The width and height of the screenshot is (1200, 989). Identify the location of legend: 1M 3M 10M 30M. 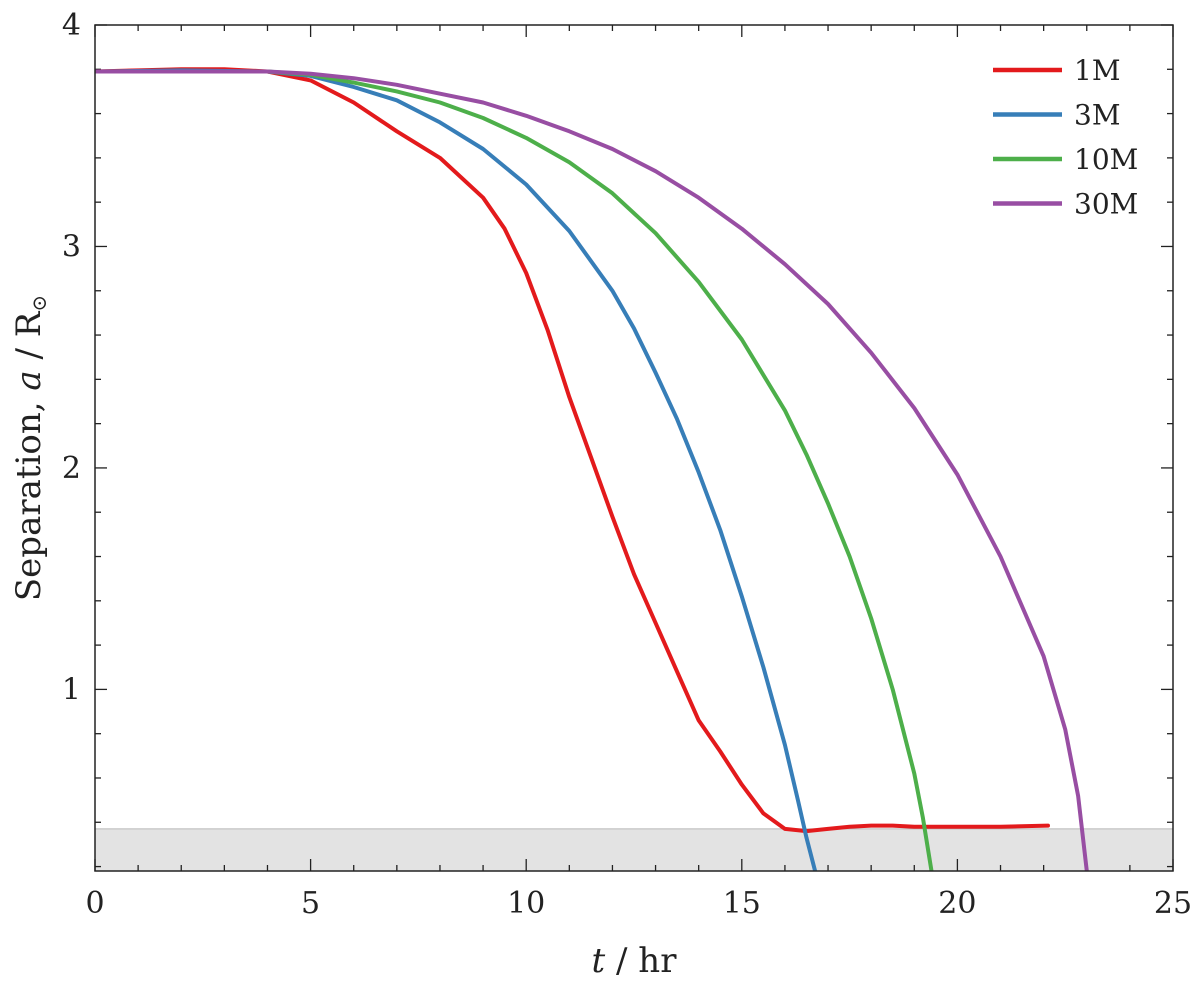
(1065, 137).